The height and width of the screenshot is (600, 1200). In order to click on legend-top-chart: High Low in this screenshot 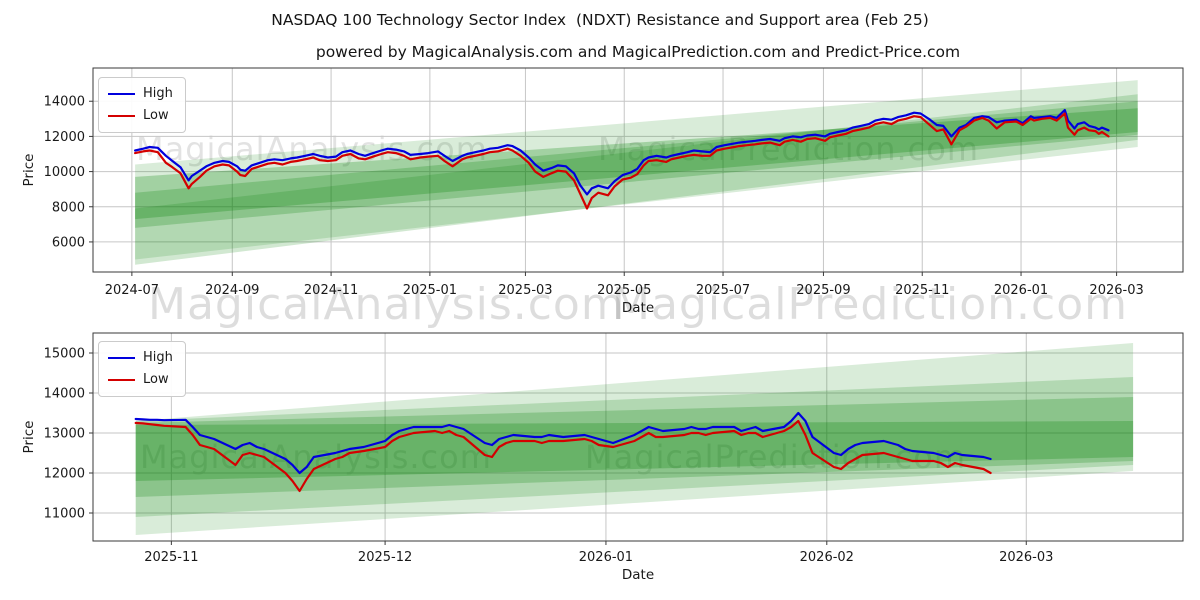, I will do `click(142, 105)`.